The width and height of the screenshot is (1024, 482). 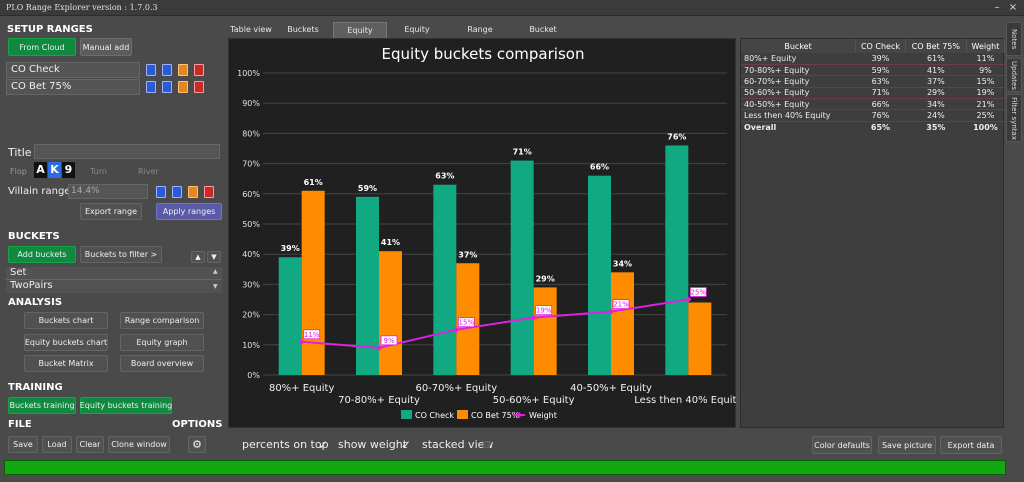 What do you see at coordinates (303, 37) in the screenshot?
I see `tab-buckets-chart: Buckets chart` at bounding box center [303, 37].